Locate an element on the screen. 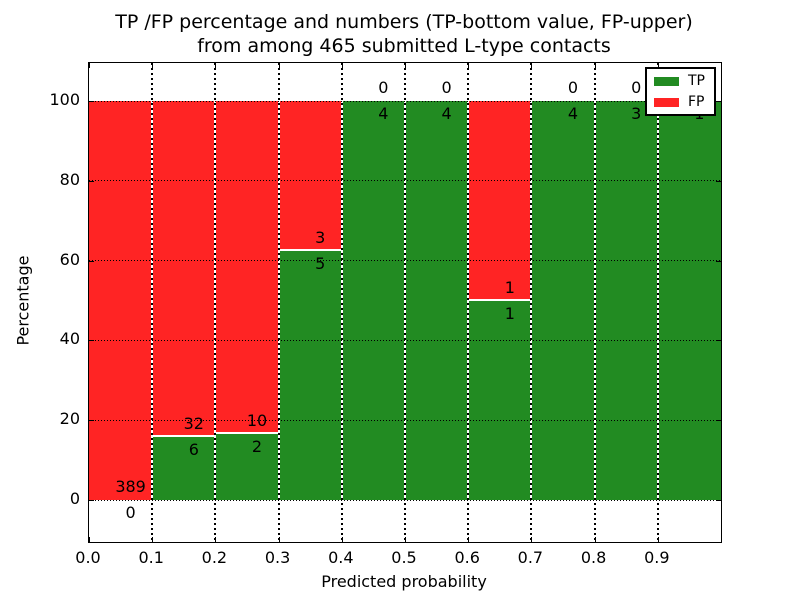 The width and height of the screenshot is (800, 600). tp-legend-swatch is located at coordinates (666, 81).